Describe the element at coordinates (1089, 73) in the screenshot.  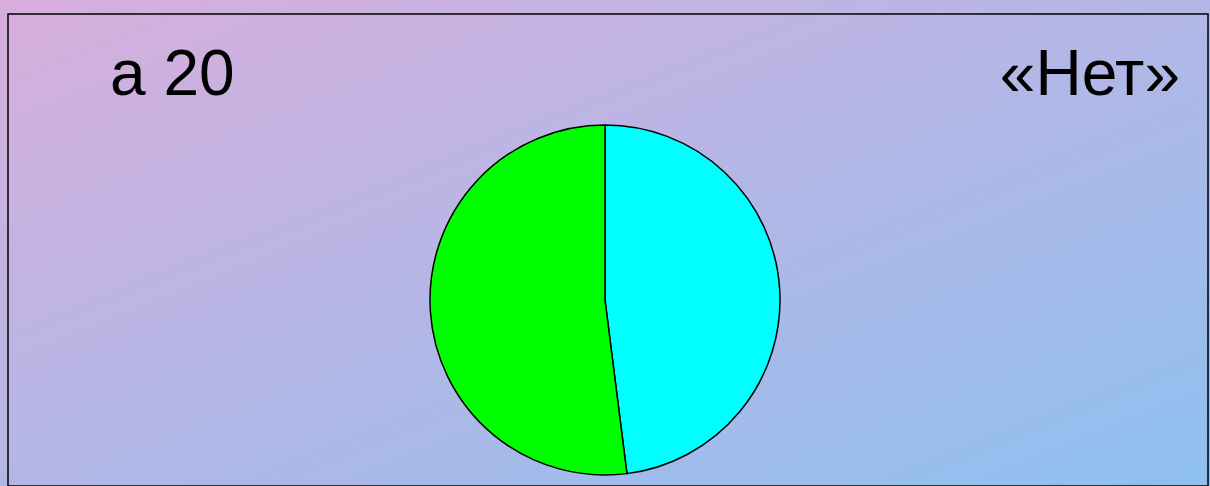
I see `text: «Нет»` at that location.